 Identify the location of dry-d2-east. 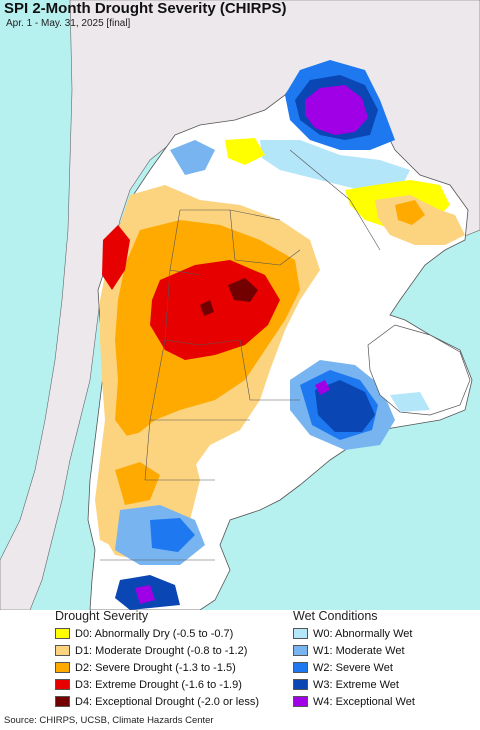
(410, 212).